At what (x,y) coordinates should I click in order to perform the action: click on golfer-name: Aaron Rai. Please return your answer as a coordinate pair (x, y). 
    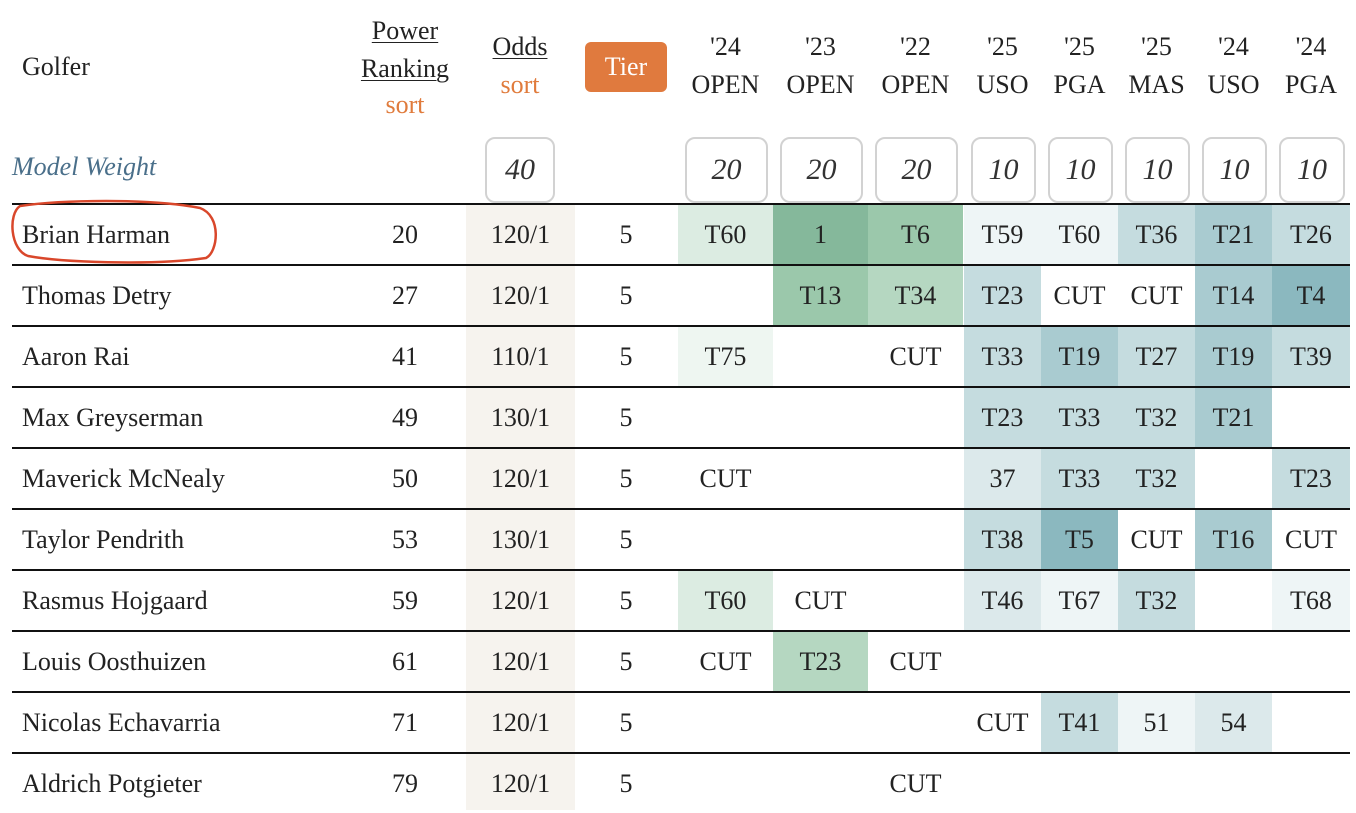
    Looking at the image, I should click on (76, 356).